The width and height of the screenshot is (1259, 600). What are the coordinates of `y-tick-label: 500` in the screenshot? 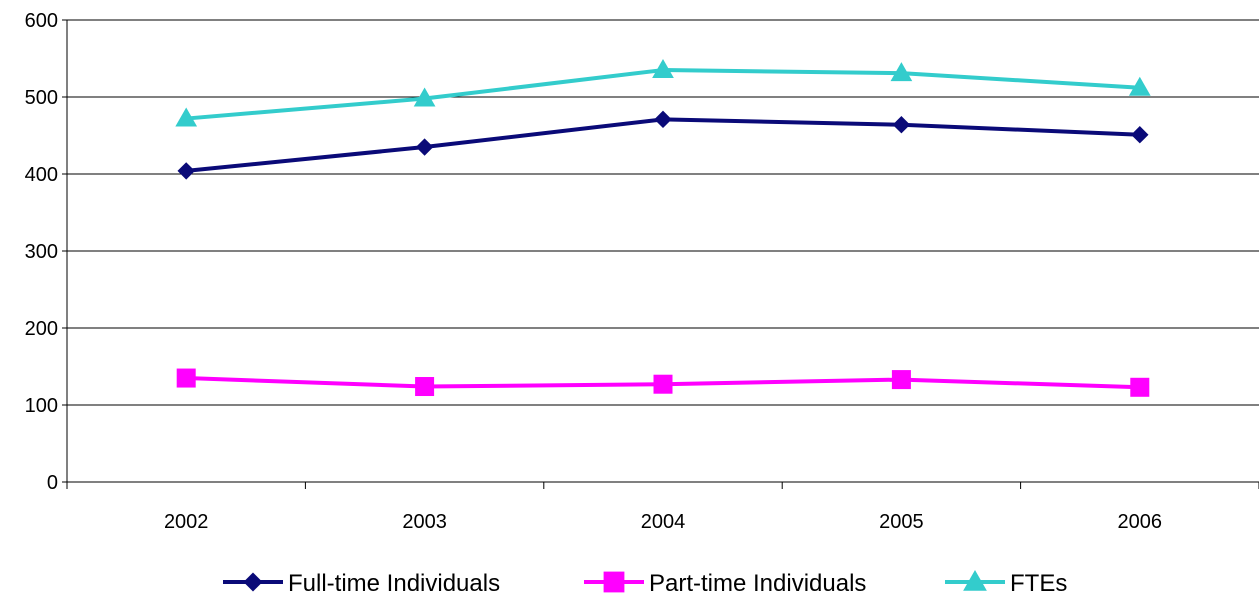 It's located at (41, 98).